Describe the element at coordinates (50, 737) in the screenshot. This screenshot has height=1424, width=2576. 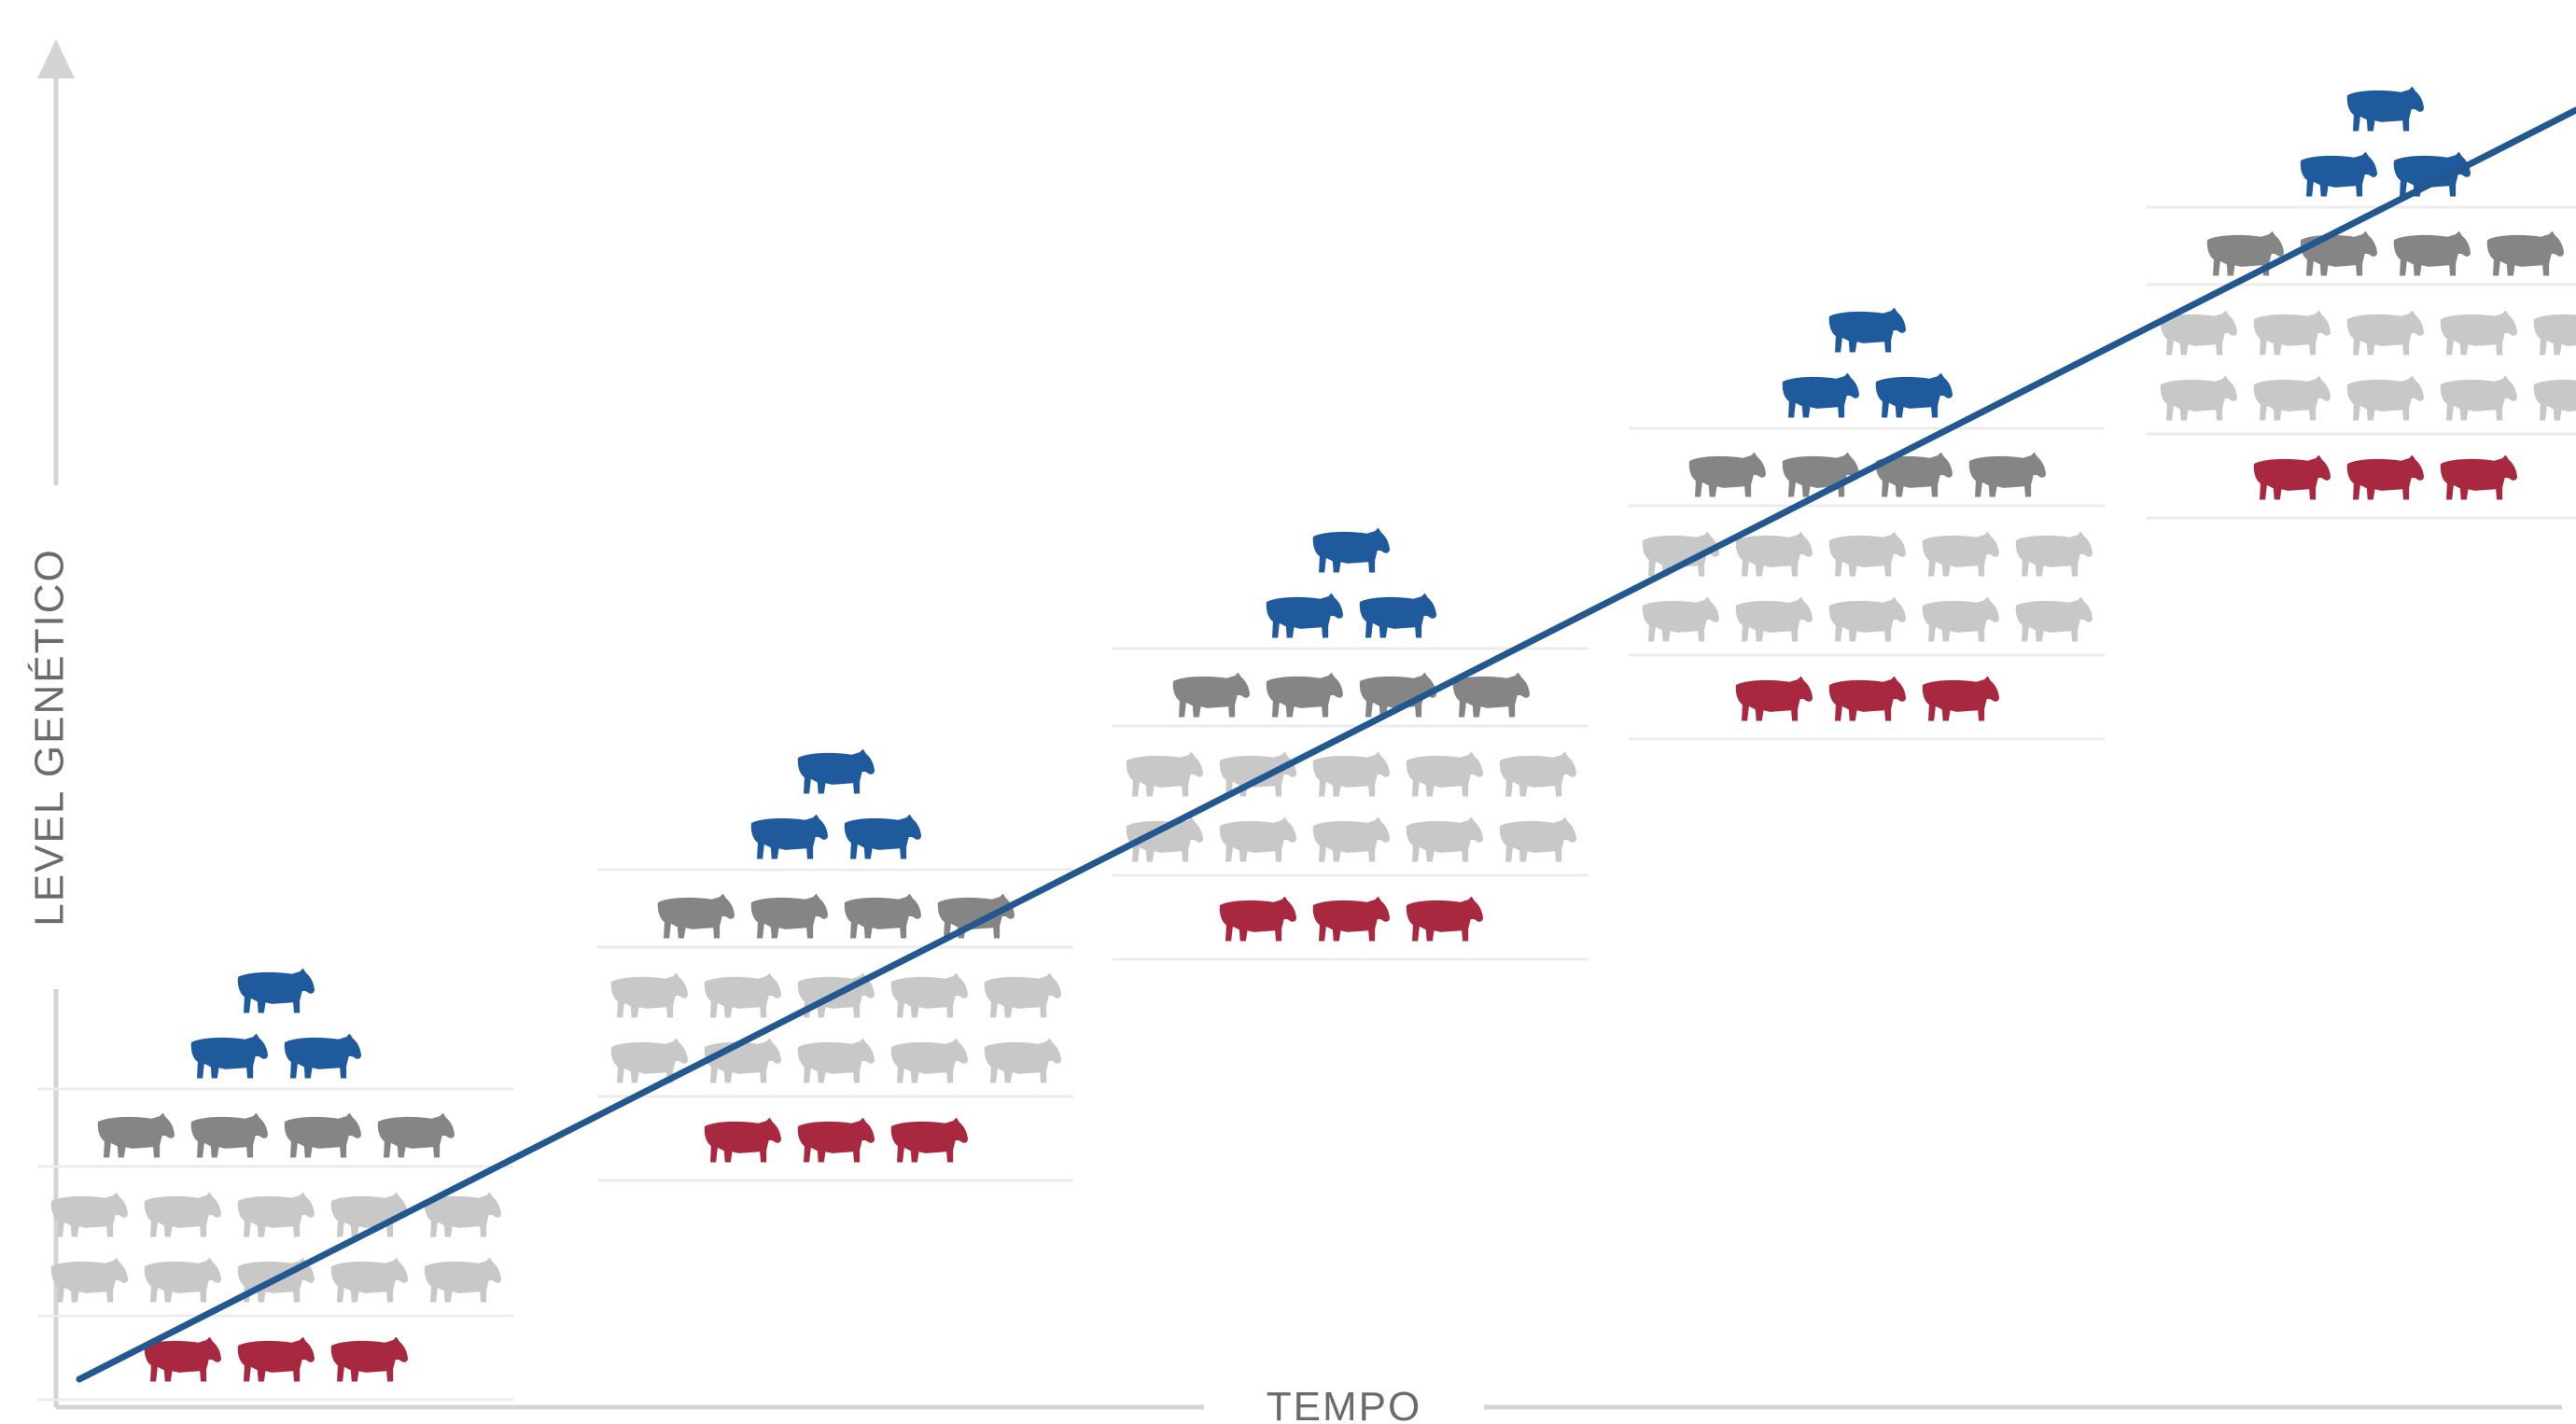
I see `y-axis-label: LEVEL GENÉTICO` at that location.